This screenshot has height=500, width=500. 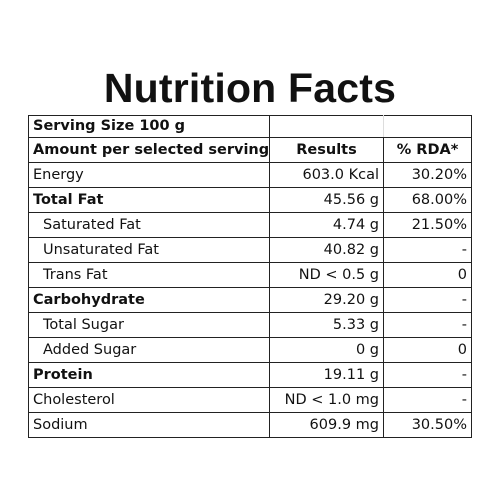 What do you see at coordinates (326, 300) in the screenshot?
I see `nutrient-result: 29.20 g` at bounding box center [326, 300].